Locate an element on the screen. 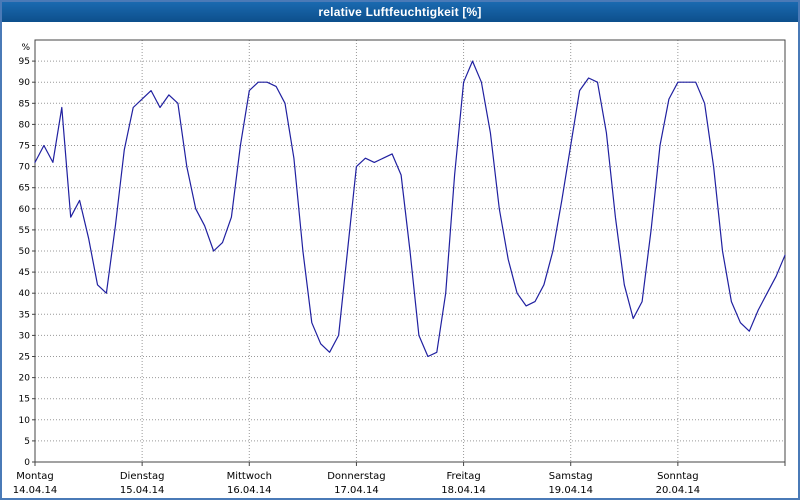  y-tick-label: 25 is located at coordinates (24, 358).